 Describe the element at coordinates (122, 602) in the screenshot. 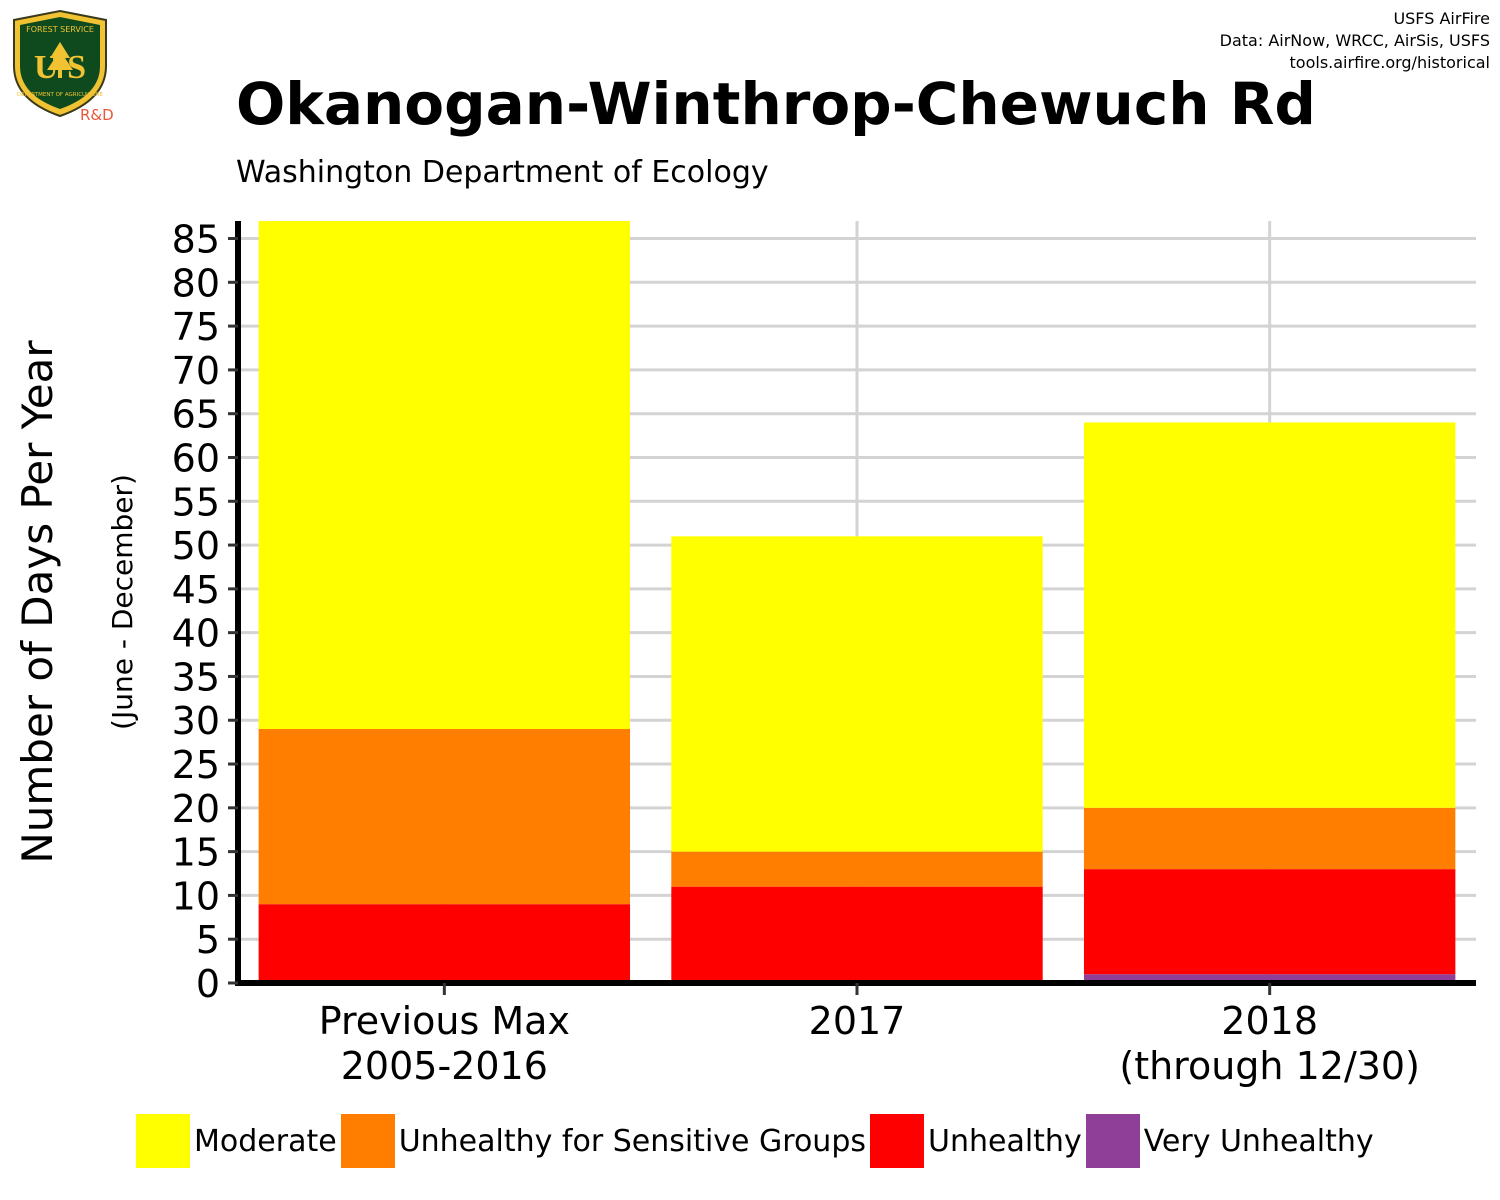

I see `y-axis-subtitle: (June - December)` at that location.